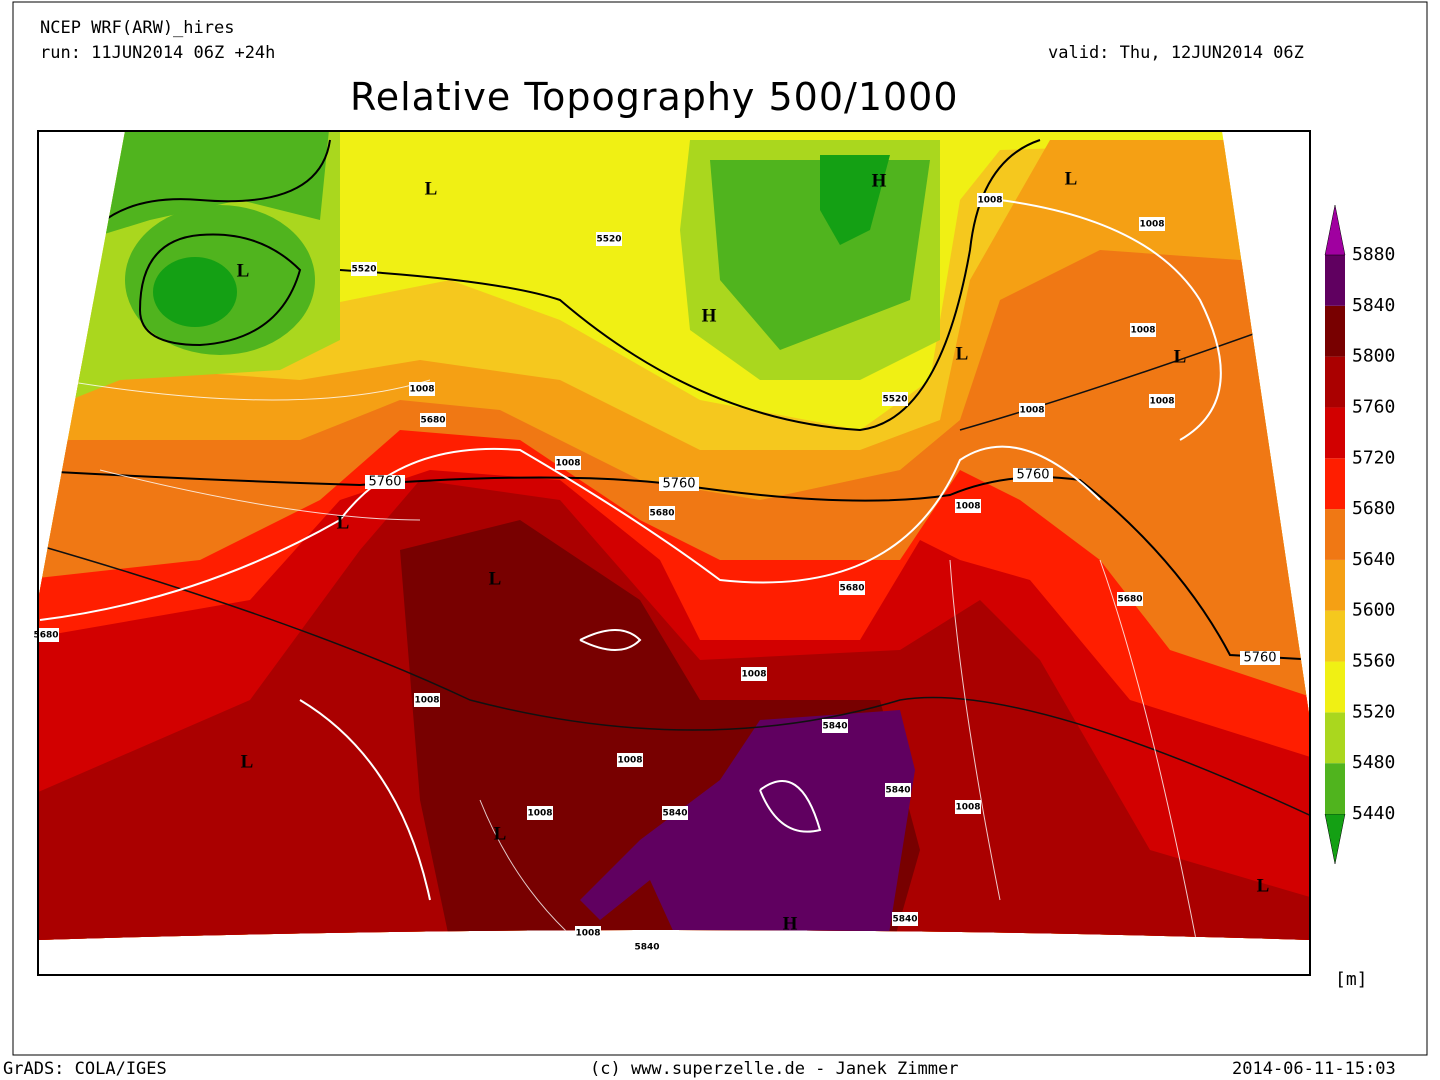 This screenshot has height=1080, width=1440. Describe the element at coordinates (1373, 254) in the screenshot. I see `legend-level-label: 5880` at that location.